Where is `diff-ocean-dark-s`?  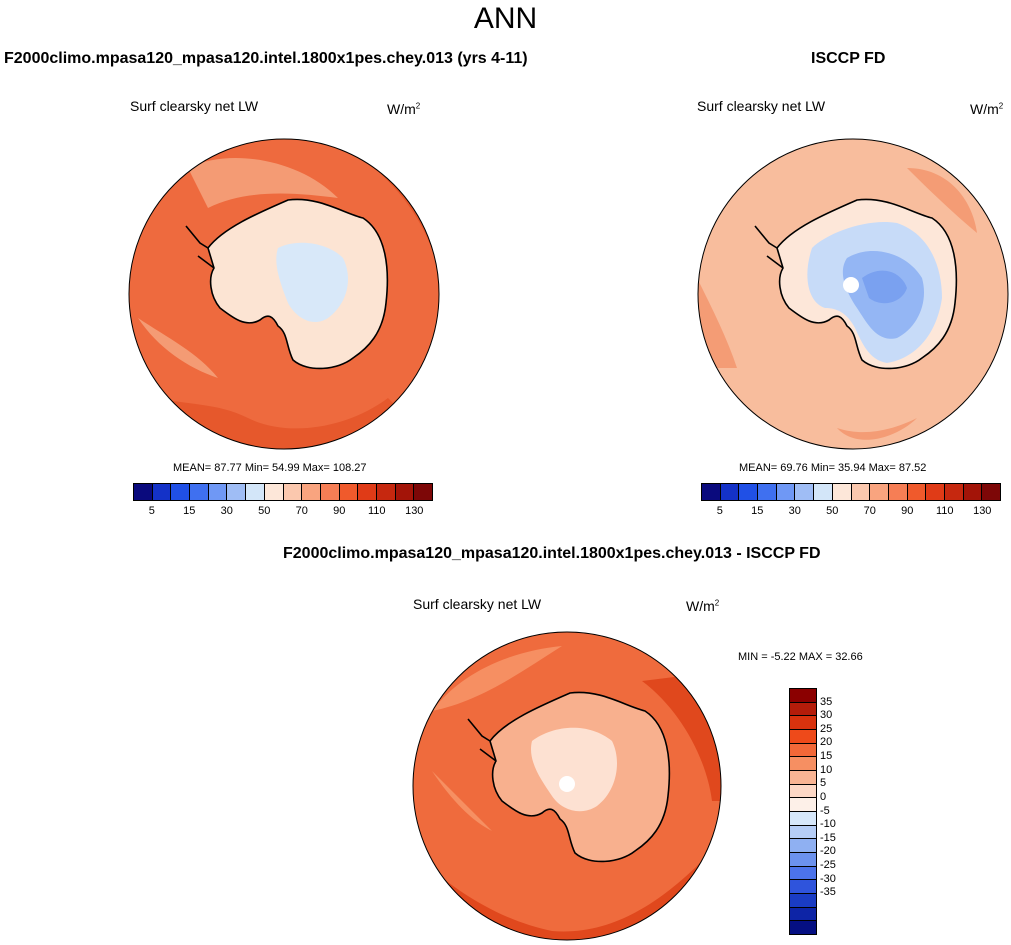
diff-ocean-dark-s is located at coordinates (567, 895).